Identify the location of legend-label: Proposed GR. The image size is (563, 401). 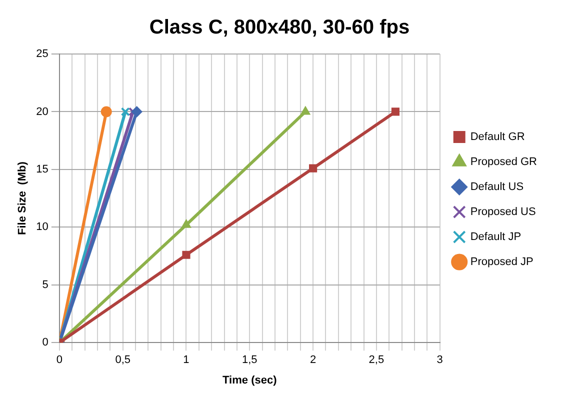
(504, 162).